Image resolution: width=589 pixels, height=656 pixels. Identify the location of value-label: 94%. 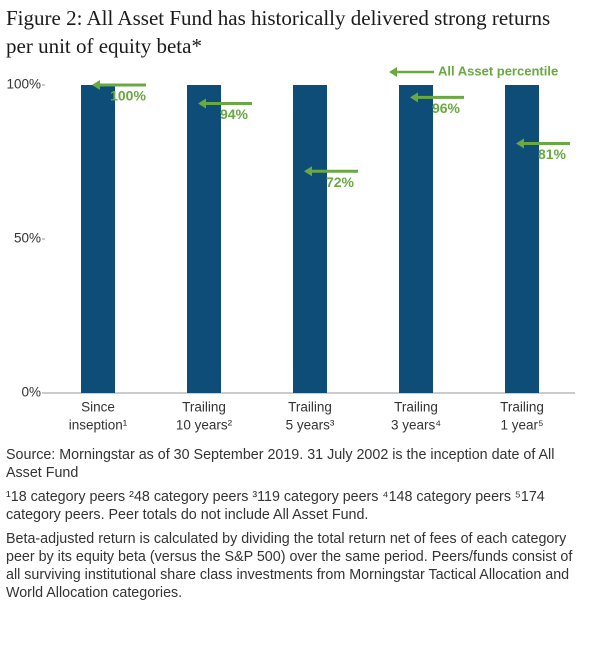
(234, 114).